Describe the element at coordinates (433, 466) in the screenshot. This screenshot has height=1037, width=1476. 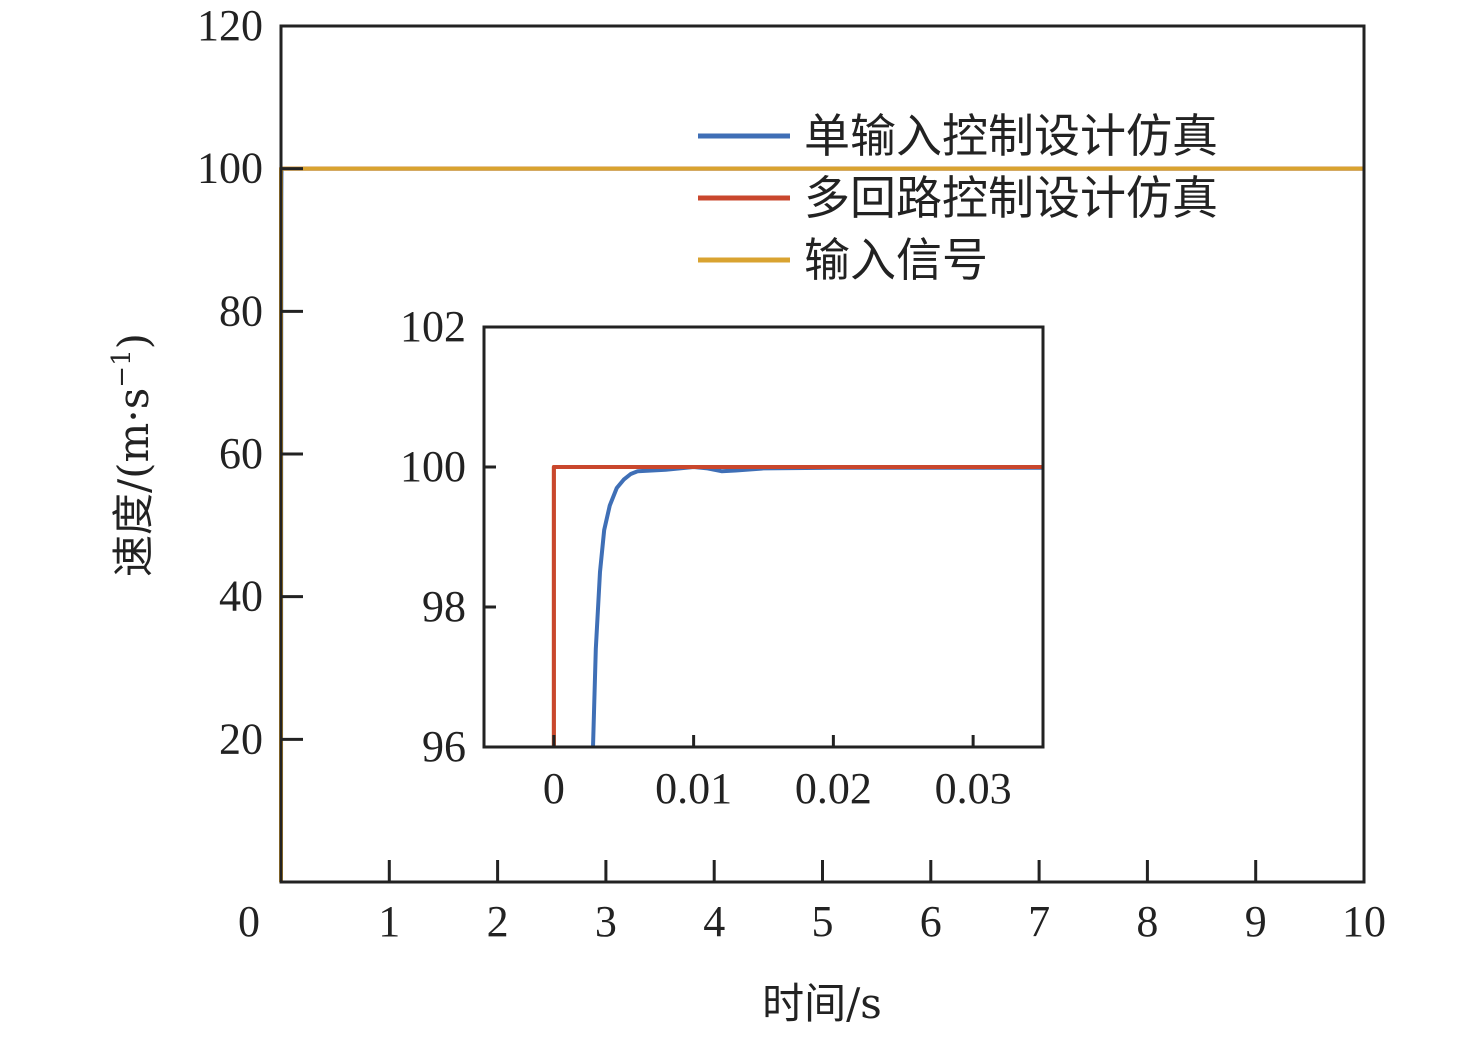
I see `inset-y-tick-label-2: 100` at that location.